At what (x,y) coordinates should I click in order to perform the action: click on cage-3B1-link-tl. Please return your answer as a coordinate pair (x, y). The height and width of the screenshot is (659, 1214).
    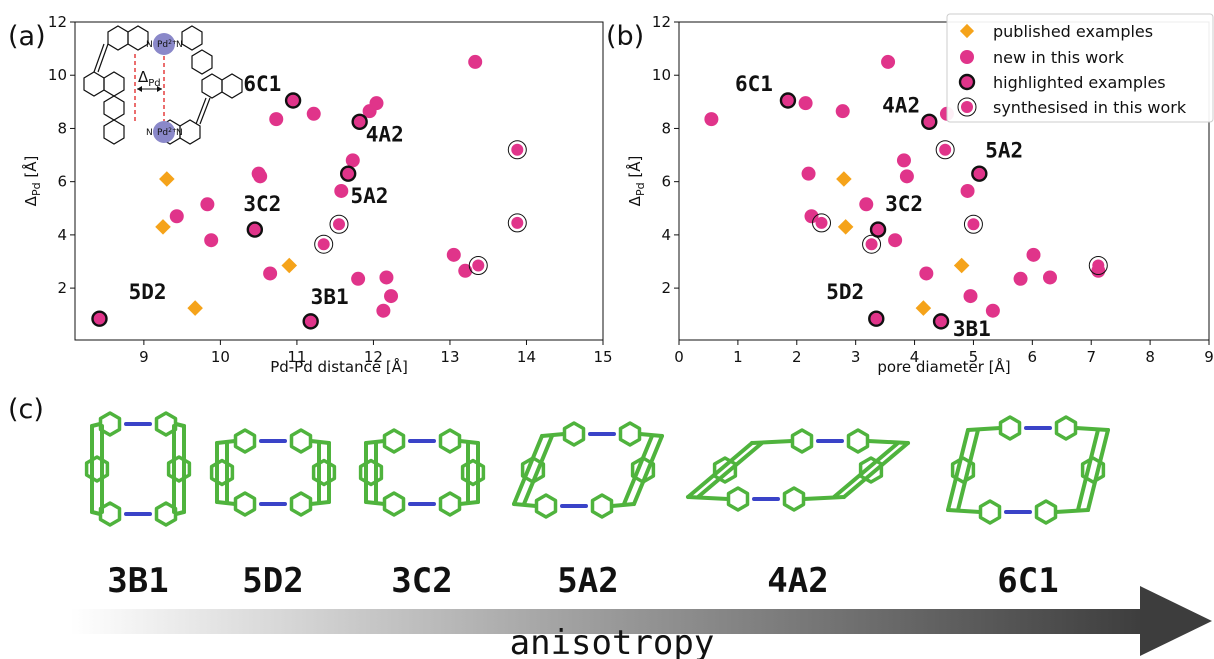
    Looking at the image, I should click on (96, 425).